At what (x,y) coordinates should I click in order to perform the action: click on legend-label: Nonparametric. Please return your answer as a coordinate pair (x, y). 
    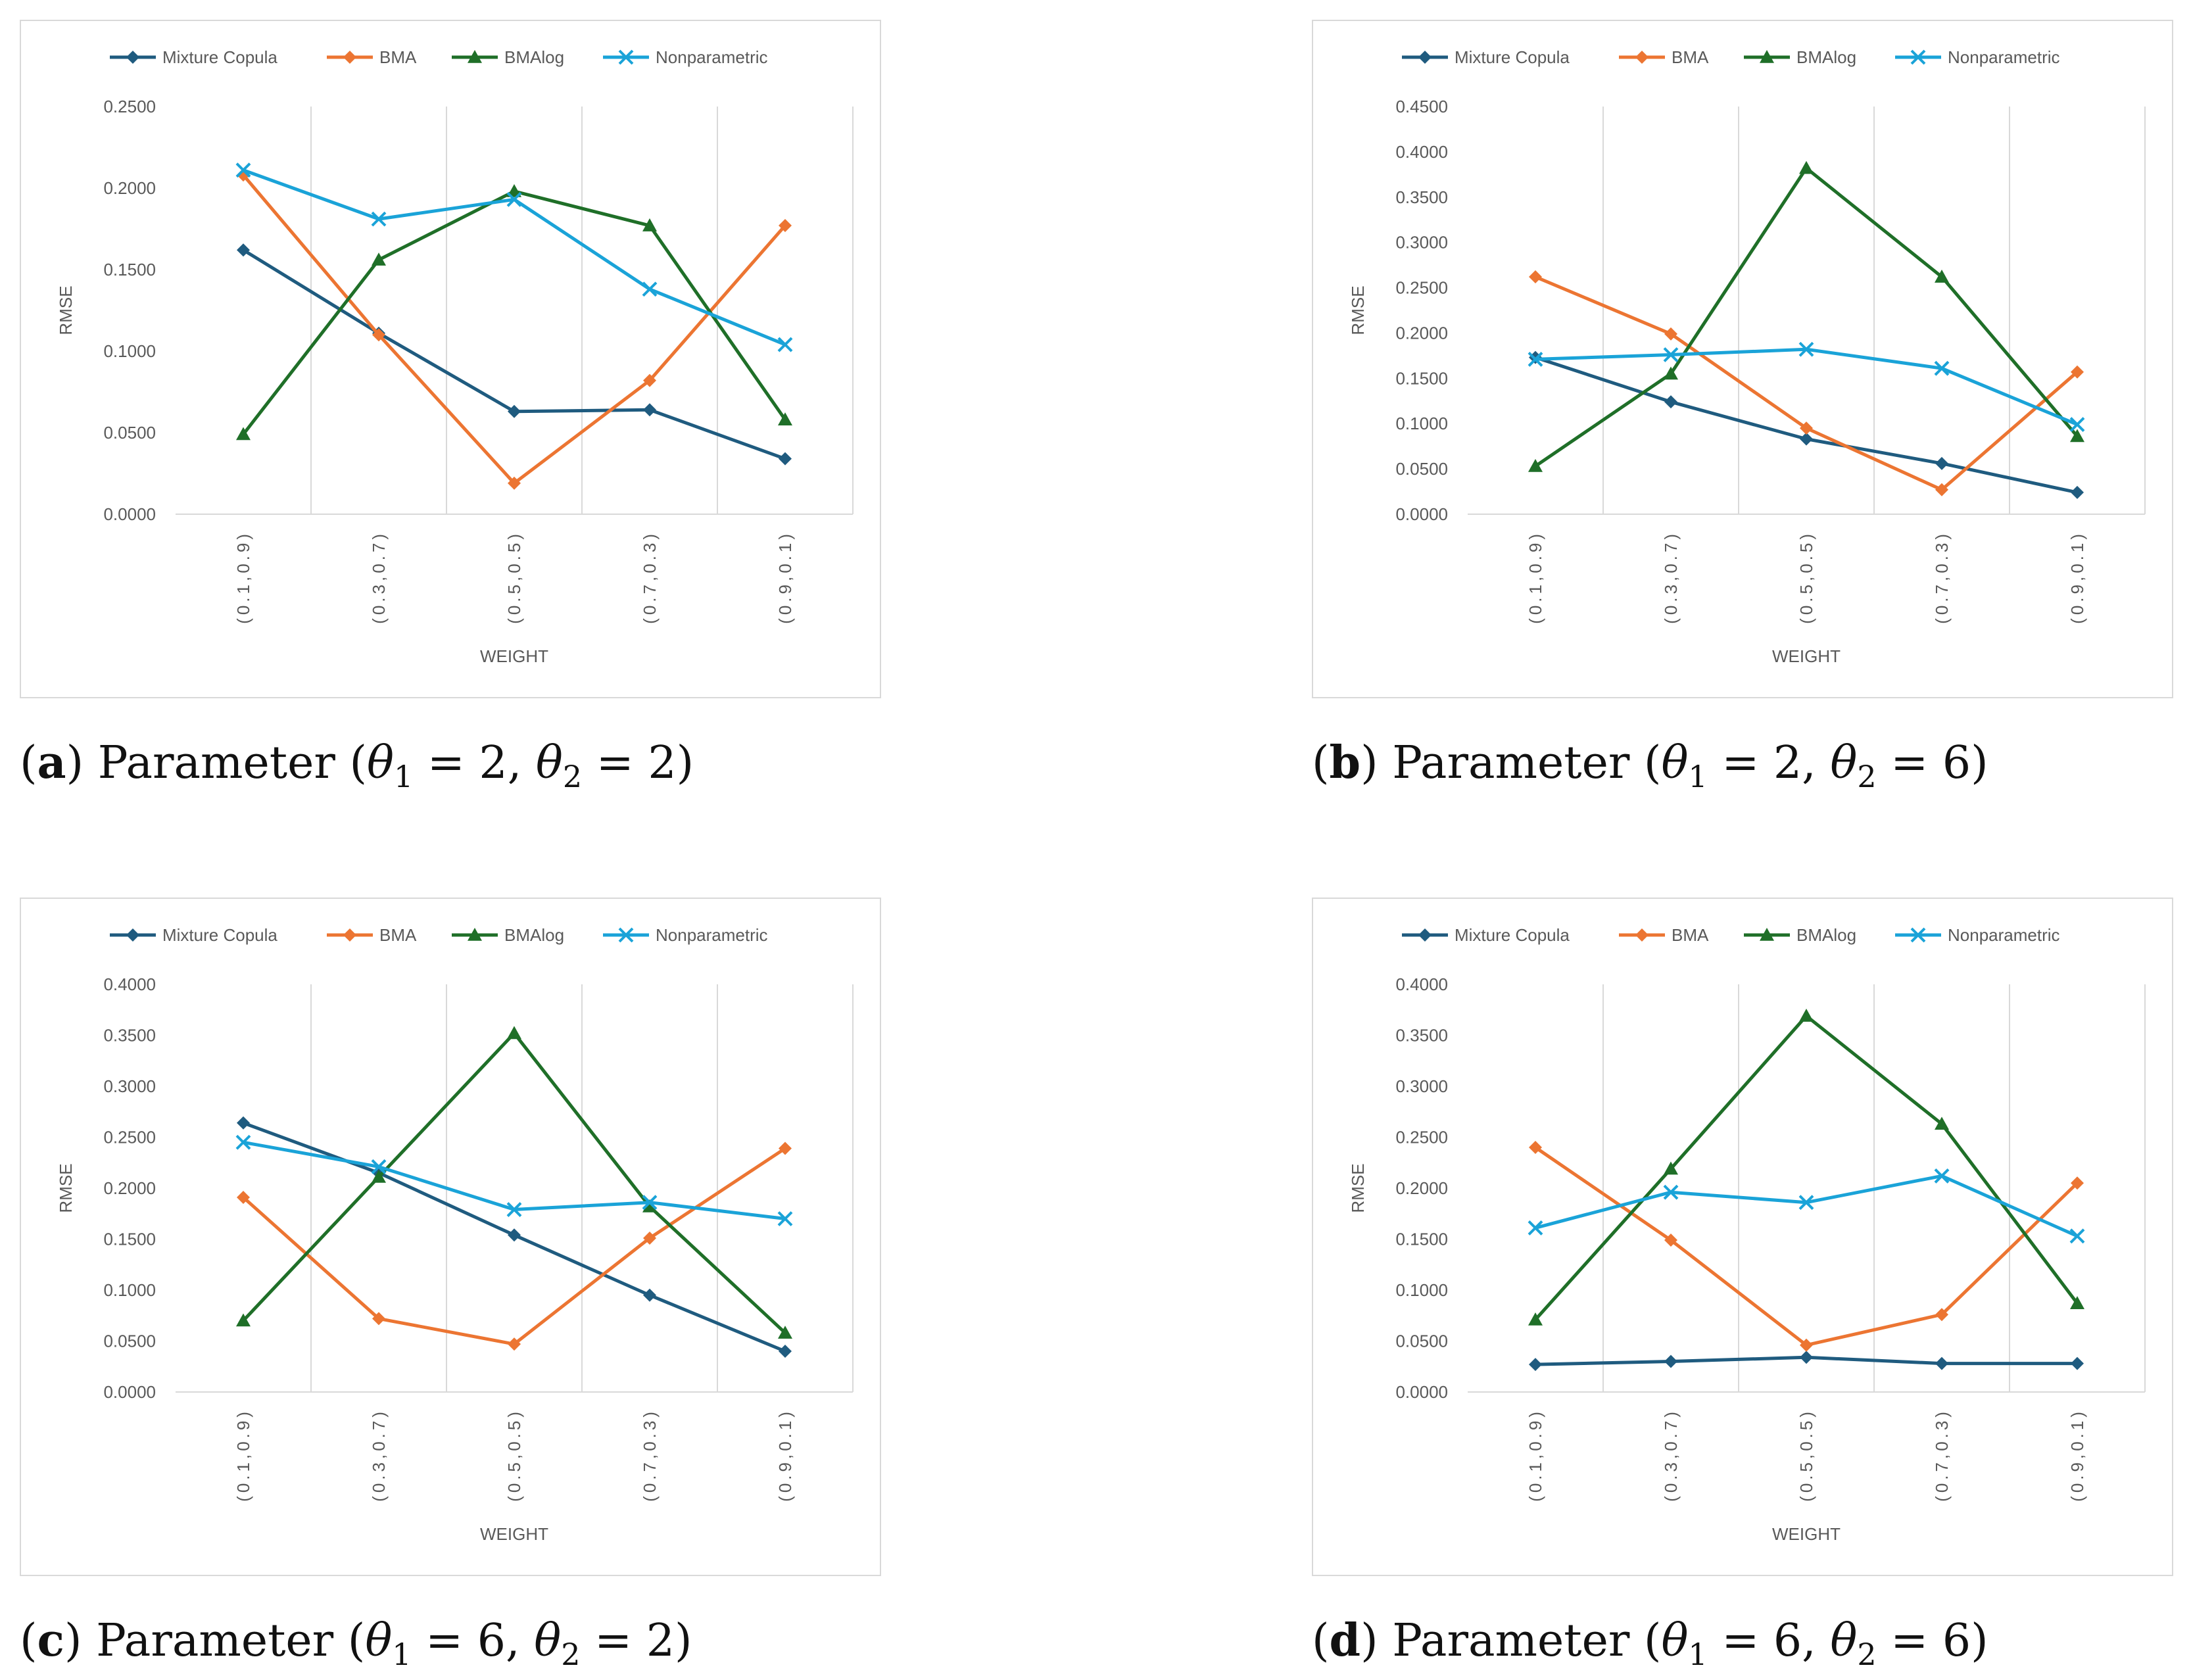
    Looking at the image, I should click on (2004, 57).